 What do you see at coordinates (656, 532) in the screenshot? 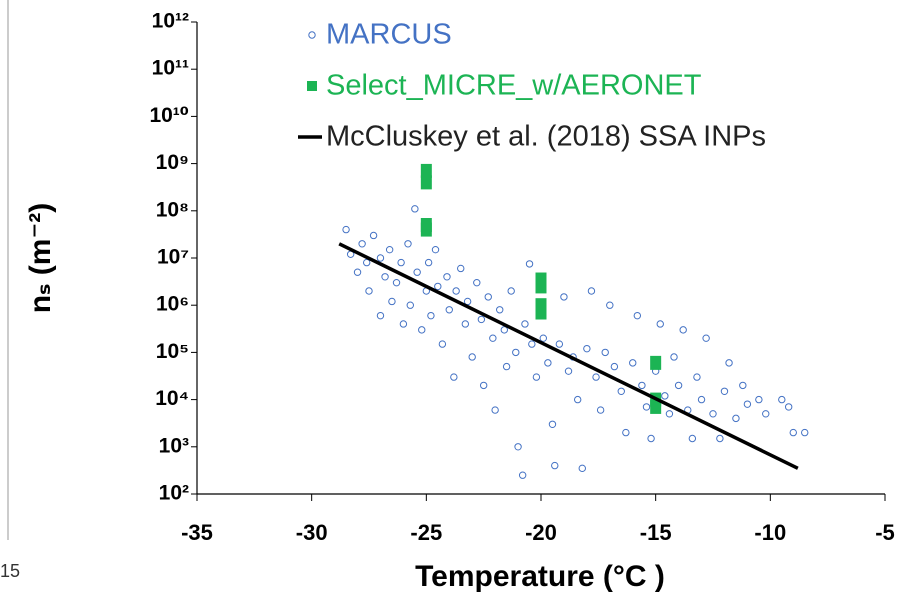
I see `x-tick-label: -15` at bounding box center [656, 532].